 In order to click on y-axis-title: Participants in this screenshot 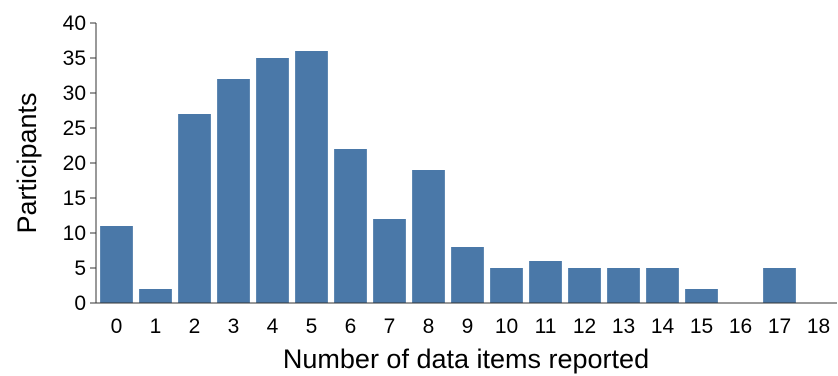, I will do `click(27, 162)`.